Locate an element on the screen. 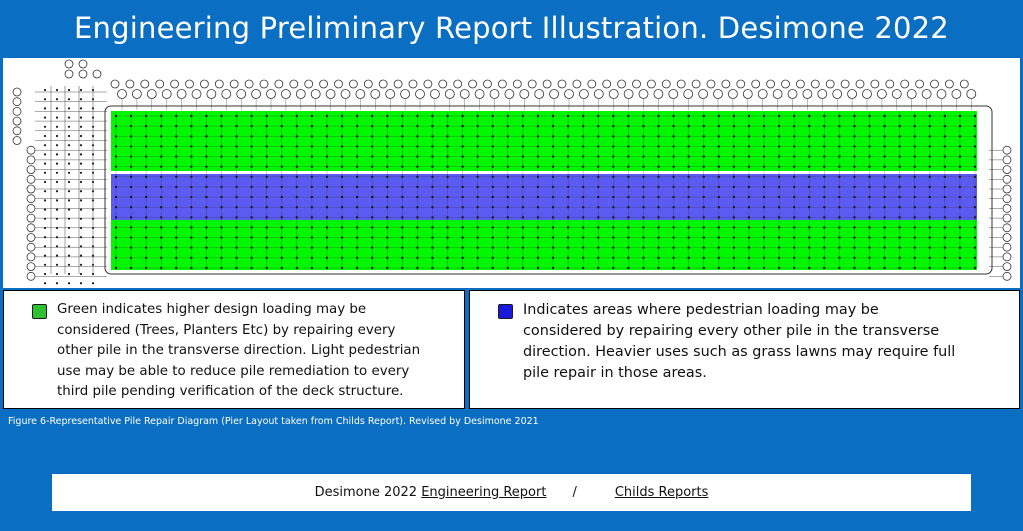 The image size is (1023, 531). green-zone-bottom is located at coordinates (544, 245).